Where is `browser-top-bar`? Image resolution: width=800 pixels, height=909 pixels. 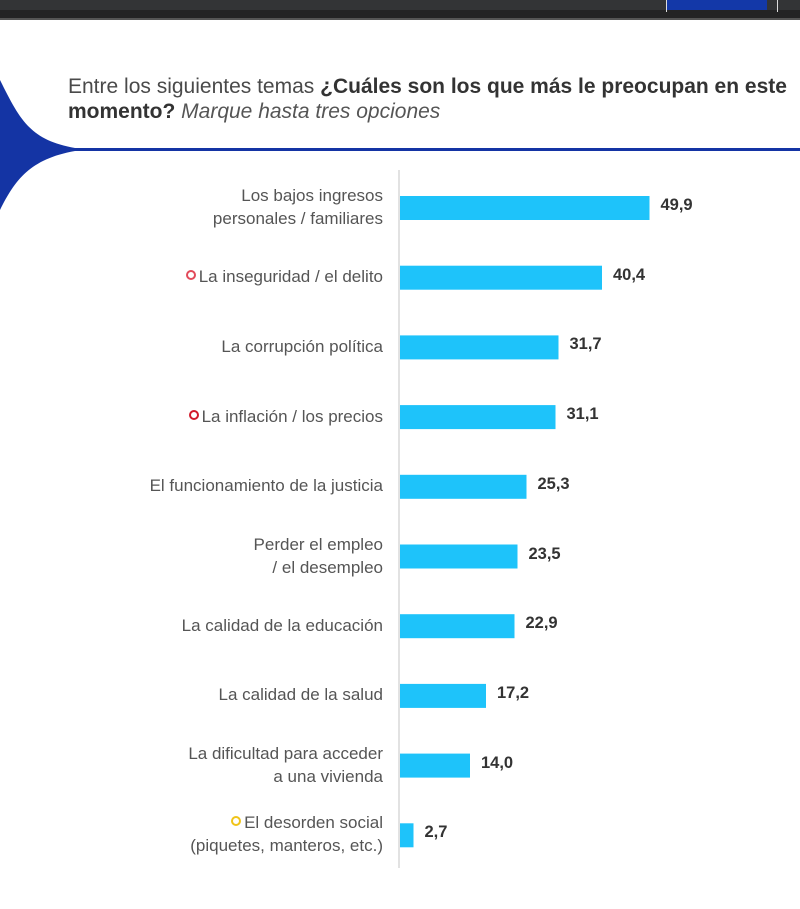 browser-top-bar is located at coordinates (400, 5).